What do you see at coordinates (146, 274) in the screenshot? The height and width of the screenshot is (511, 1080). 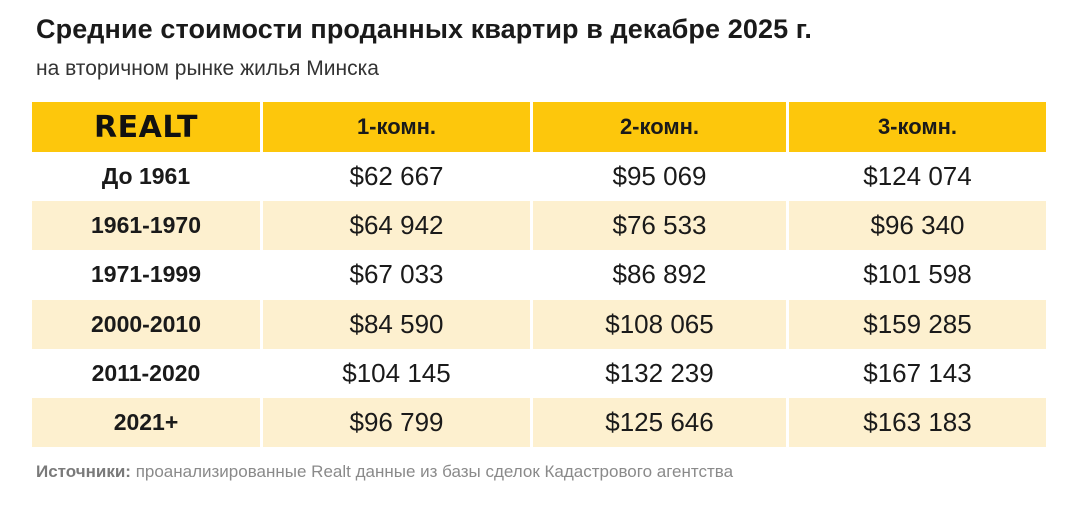 I see `row-label: 1971-1999` at bounding box center [146, 274].